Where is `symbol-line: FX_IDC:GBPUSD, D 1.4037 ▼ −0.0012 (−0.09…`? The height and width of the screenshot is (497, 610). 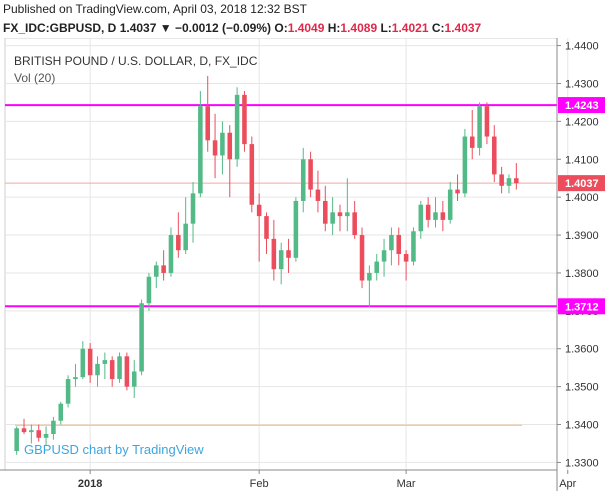 symbol-line: FX_IDC:GBPUSD, D 1.4037 ▼ −0.0012 (−0.09… is located at coordinates (242, 28).